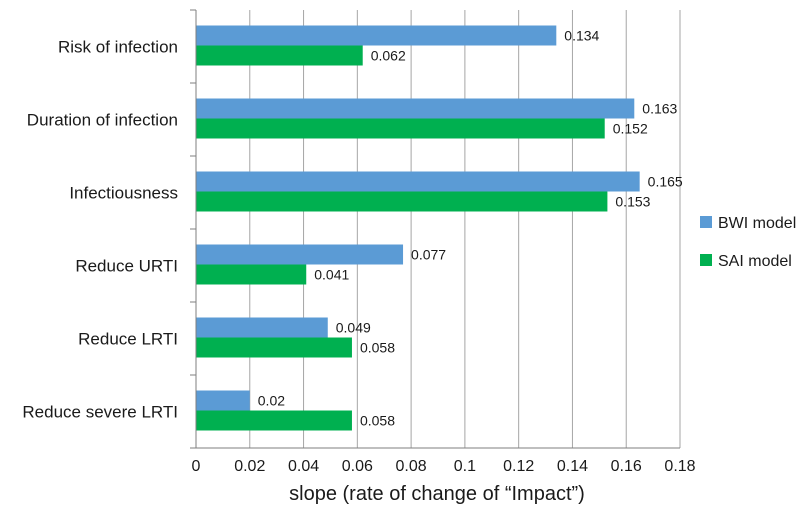 The width and height of the screenshot is (809, 513). I want to click on data-label: 0.134, so click(581, 36).